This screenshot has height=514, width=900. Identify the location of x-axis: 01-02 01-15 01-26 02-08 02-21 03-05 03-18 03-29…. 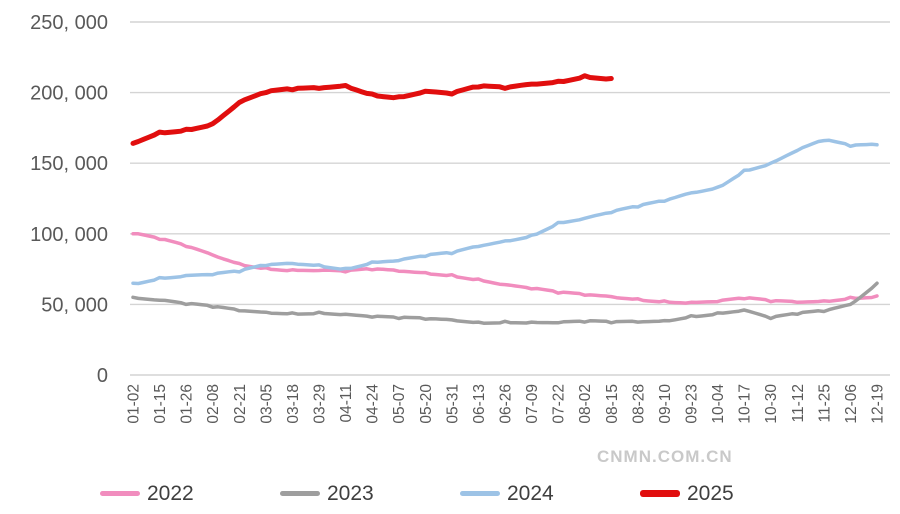
(506, 404).